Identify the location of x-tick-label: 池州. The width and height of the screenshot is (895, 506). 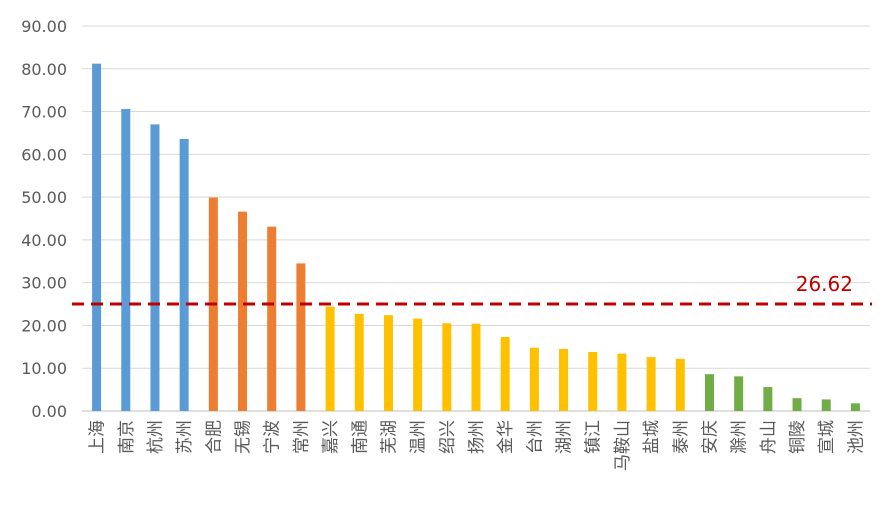
(856, 437).